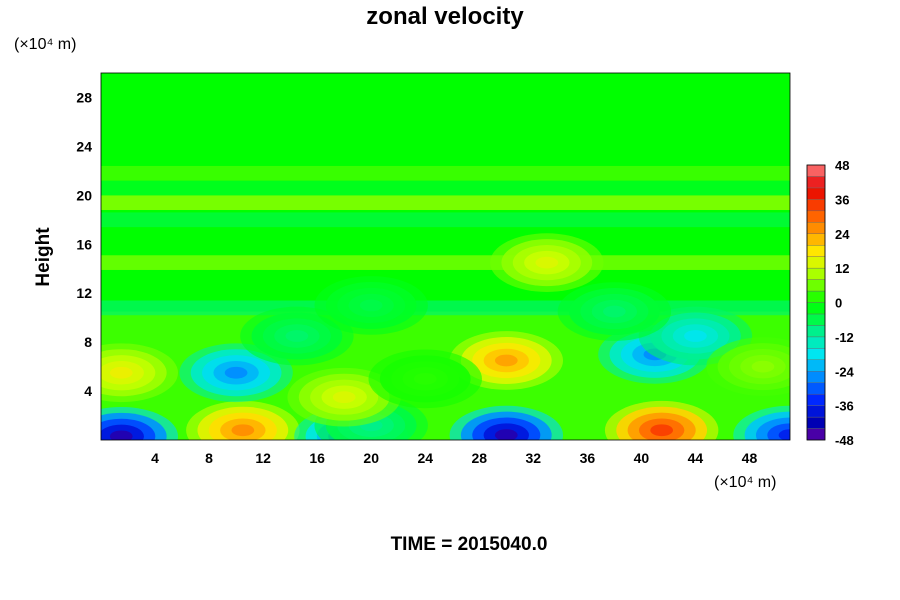 This screenshot has height=600, width=900. Describe the element at coordinates (845, 371) in the screenshot. I see `colorbar-tick-label: -24` at that location.